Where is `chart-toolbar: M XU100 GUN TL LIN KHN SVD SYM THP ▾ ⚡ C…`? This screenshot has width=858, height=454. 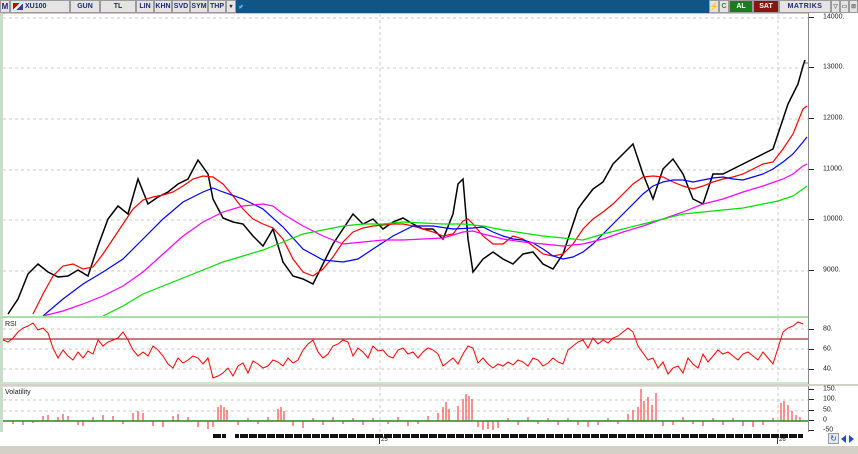 chart-toolbar: M XU100 GUN TL LIN KHN SVD SYM THP ▾ ⚡ C… is located at coordinates (429, 6).